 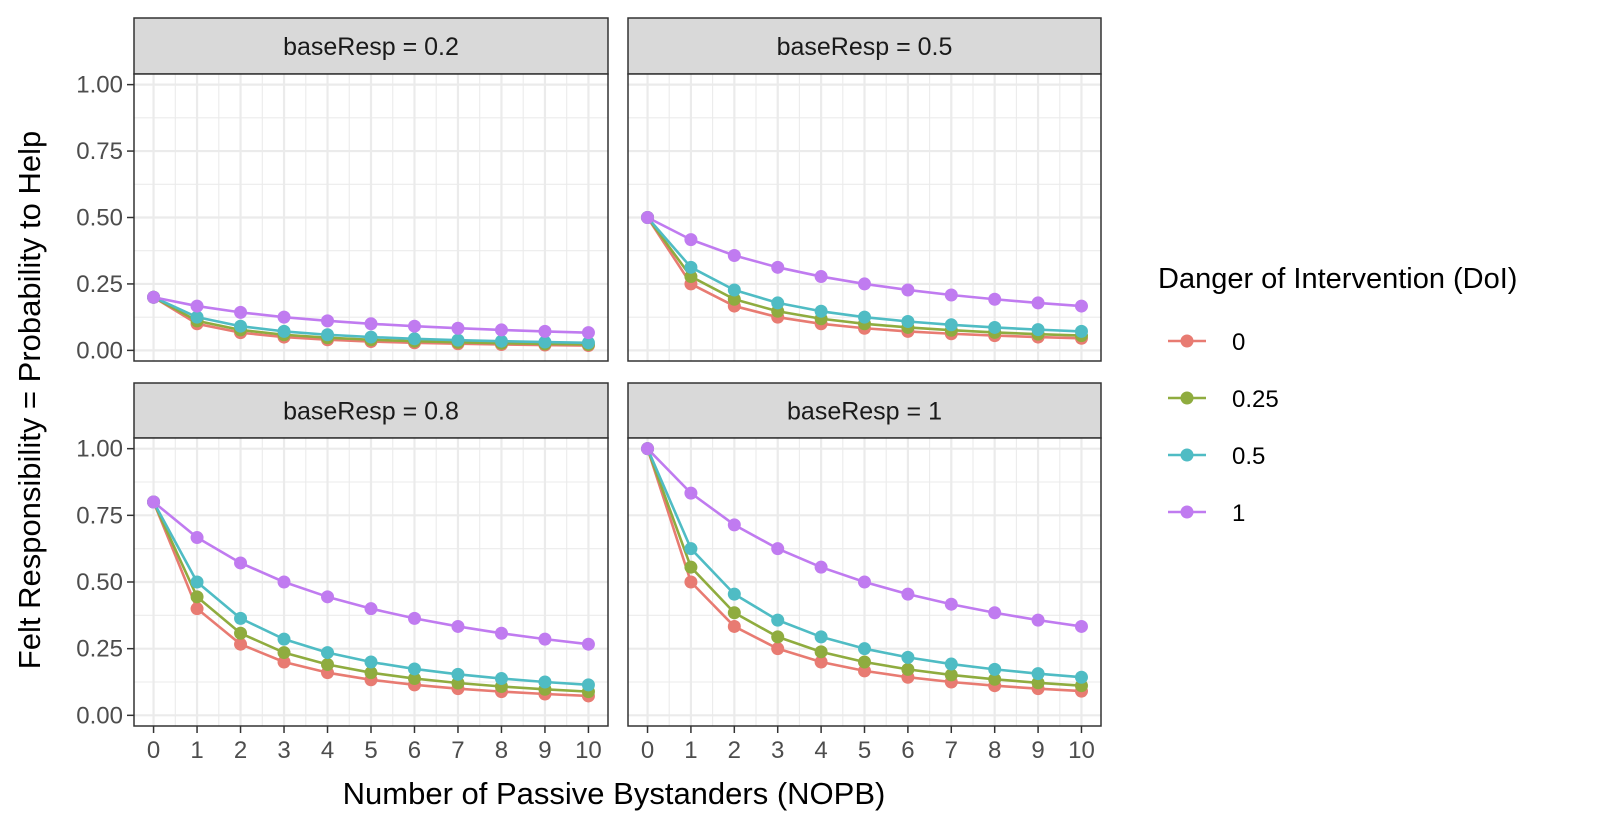 I want to click on legend-key-point, so click(x=1187, y=341).